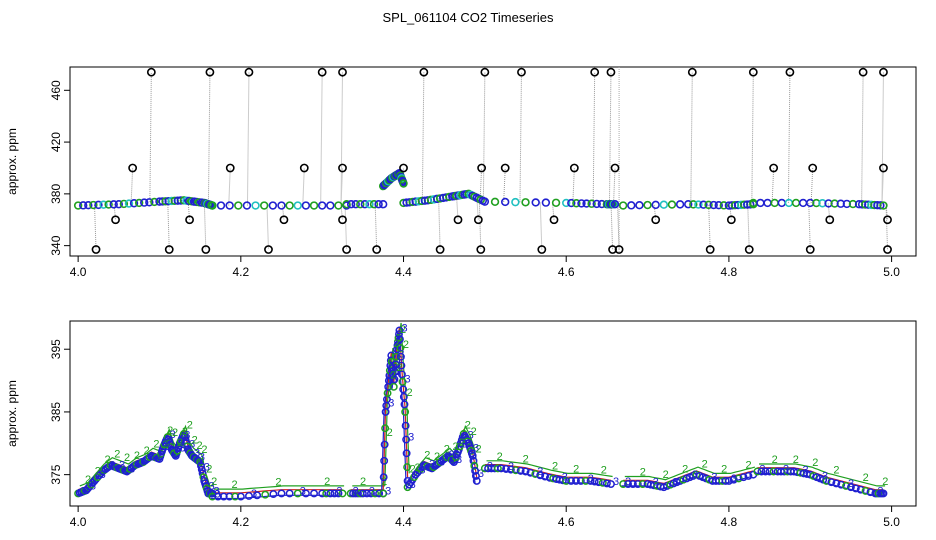  I want to click on figure-title: SPL_061104 CO2 Timeseries, so click(468, 17).